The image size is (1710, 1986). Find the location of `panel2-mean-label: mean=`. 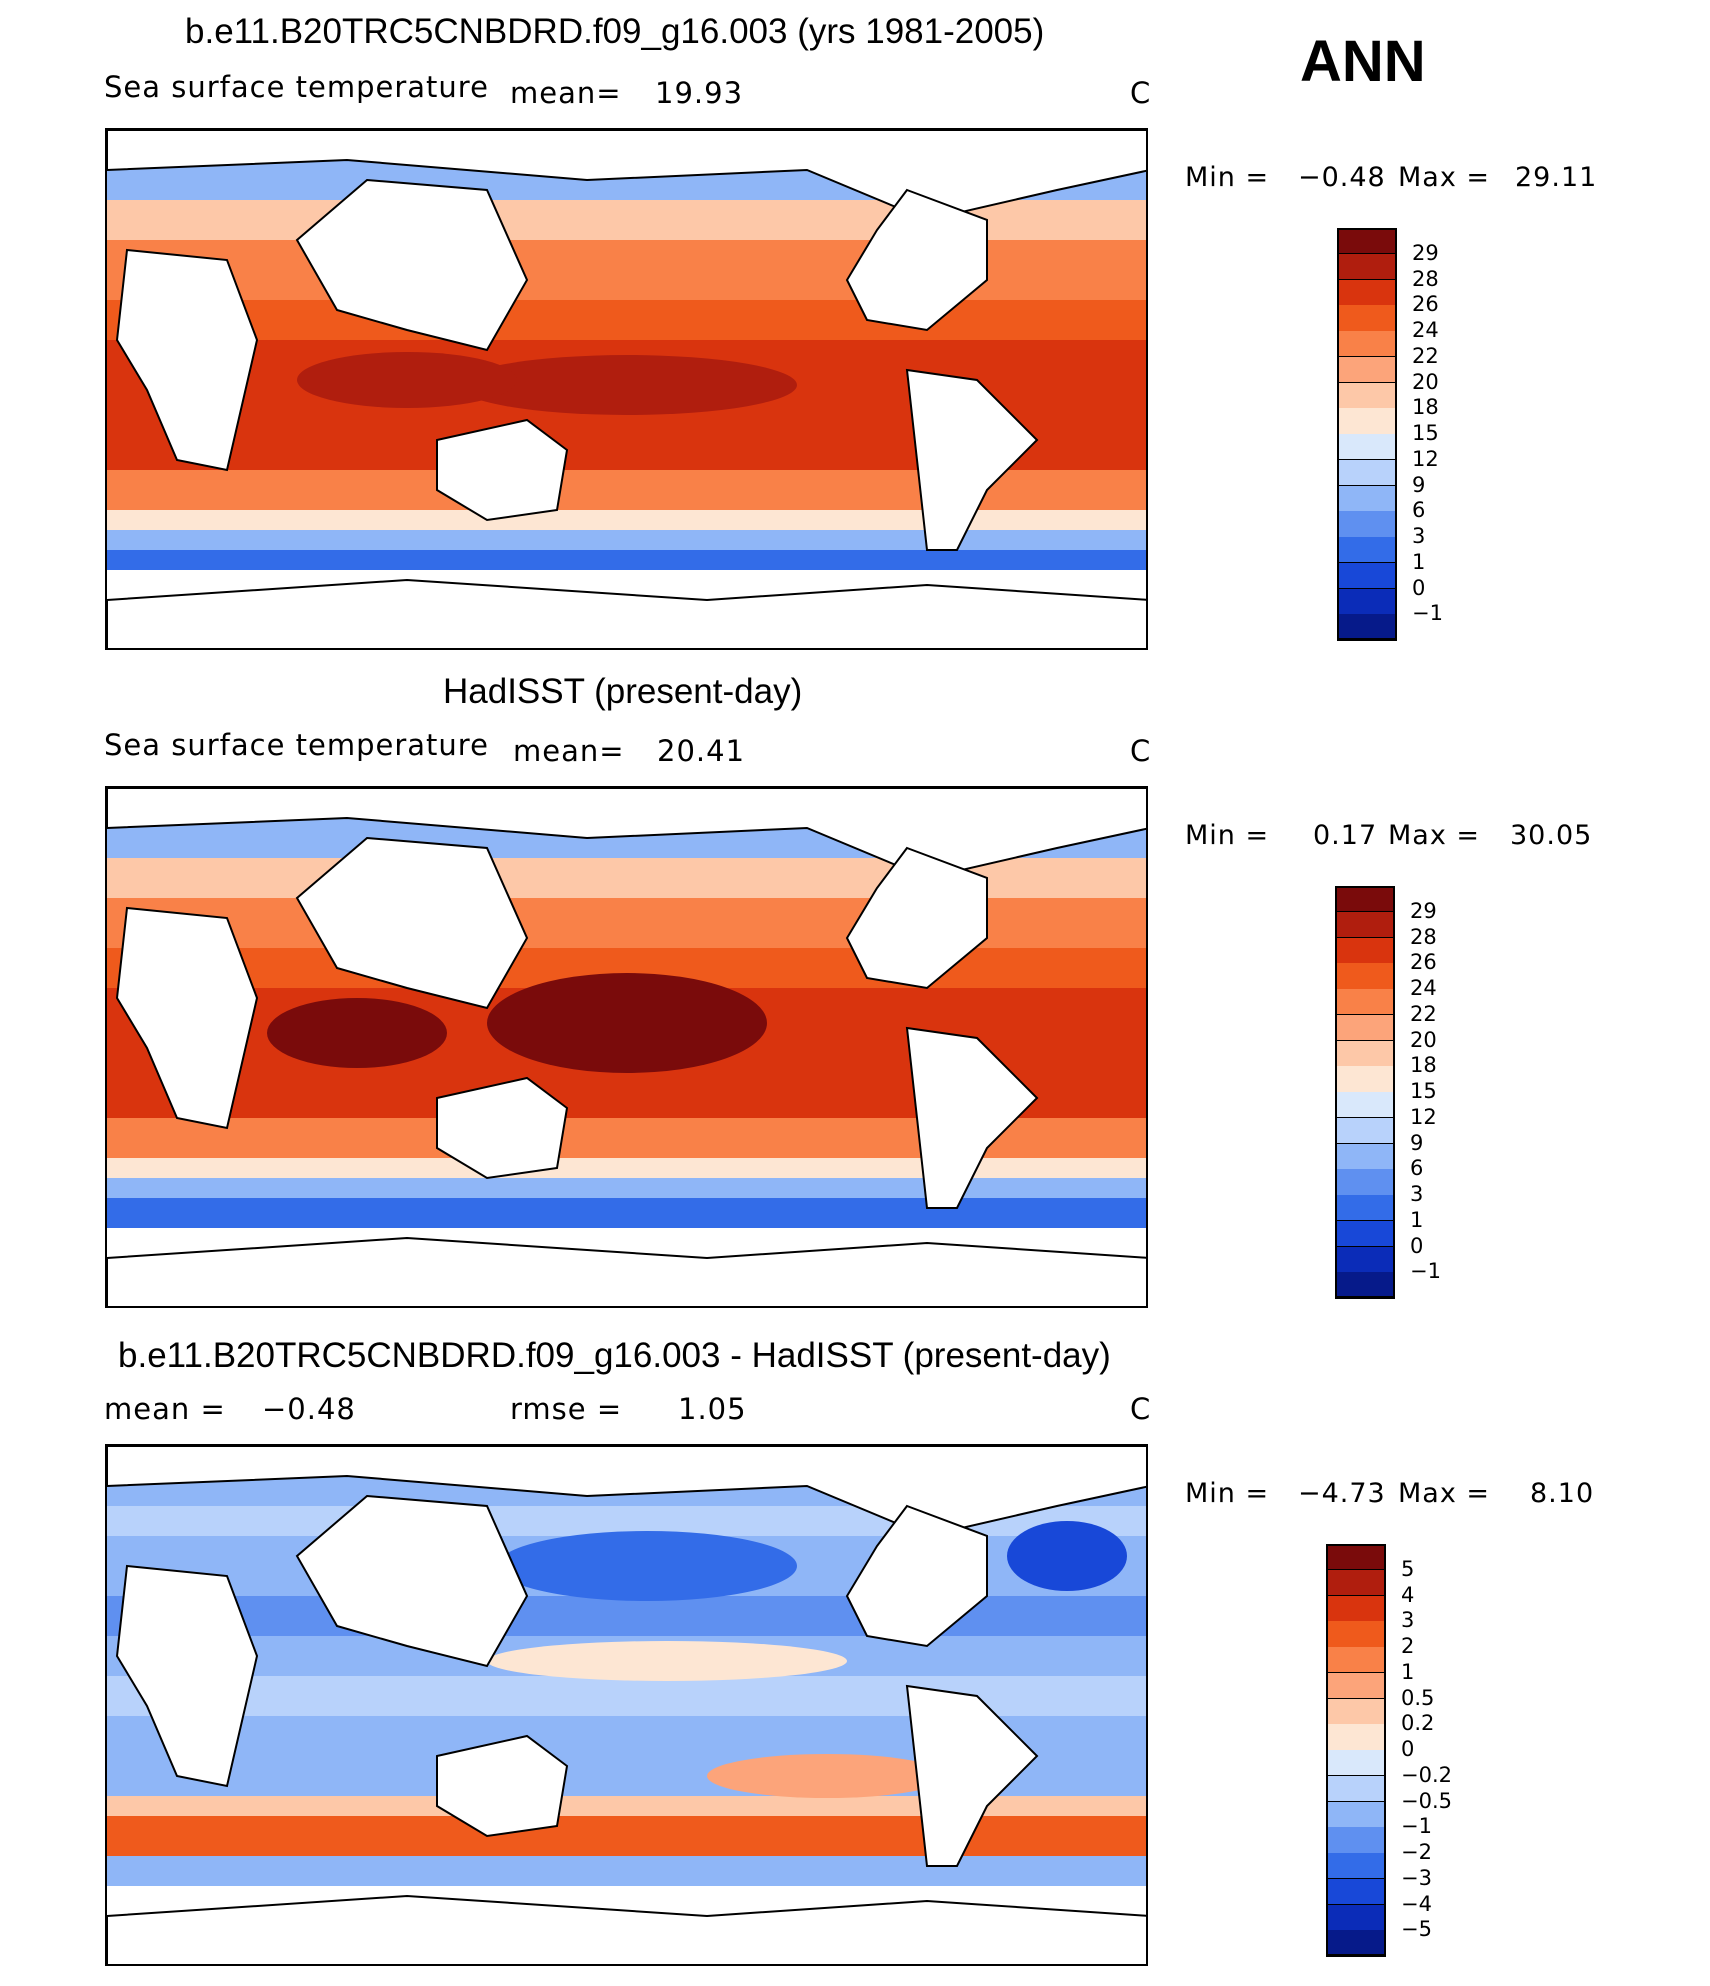

panel2-mean-label: mean= is located at coordinates (569, 751).